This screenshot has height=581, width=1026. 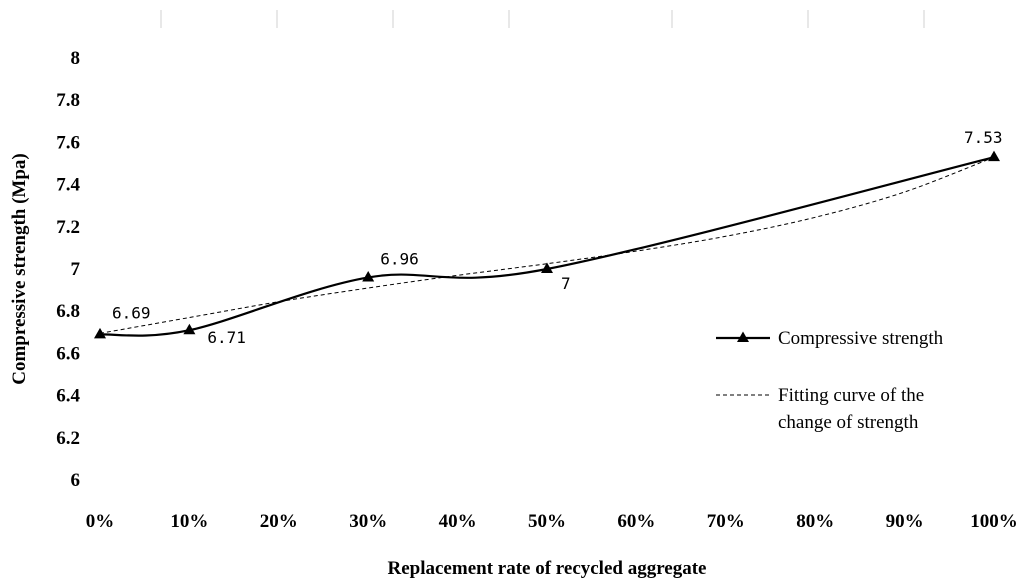 I want to click on y-tick-label: 7.4, so click(x=68, y=185).